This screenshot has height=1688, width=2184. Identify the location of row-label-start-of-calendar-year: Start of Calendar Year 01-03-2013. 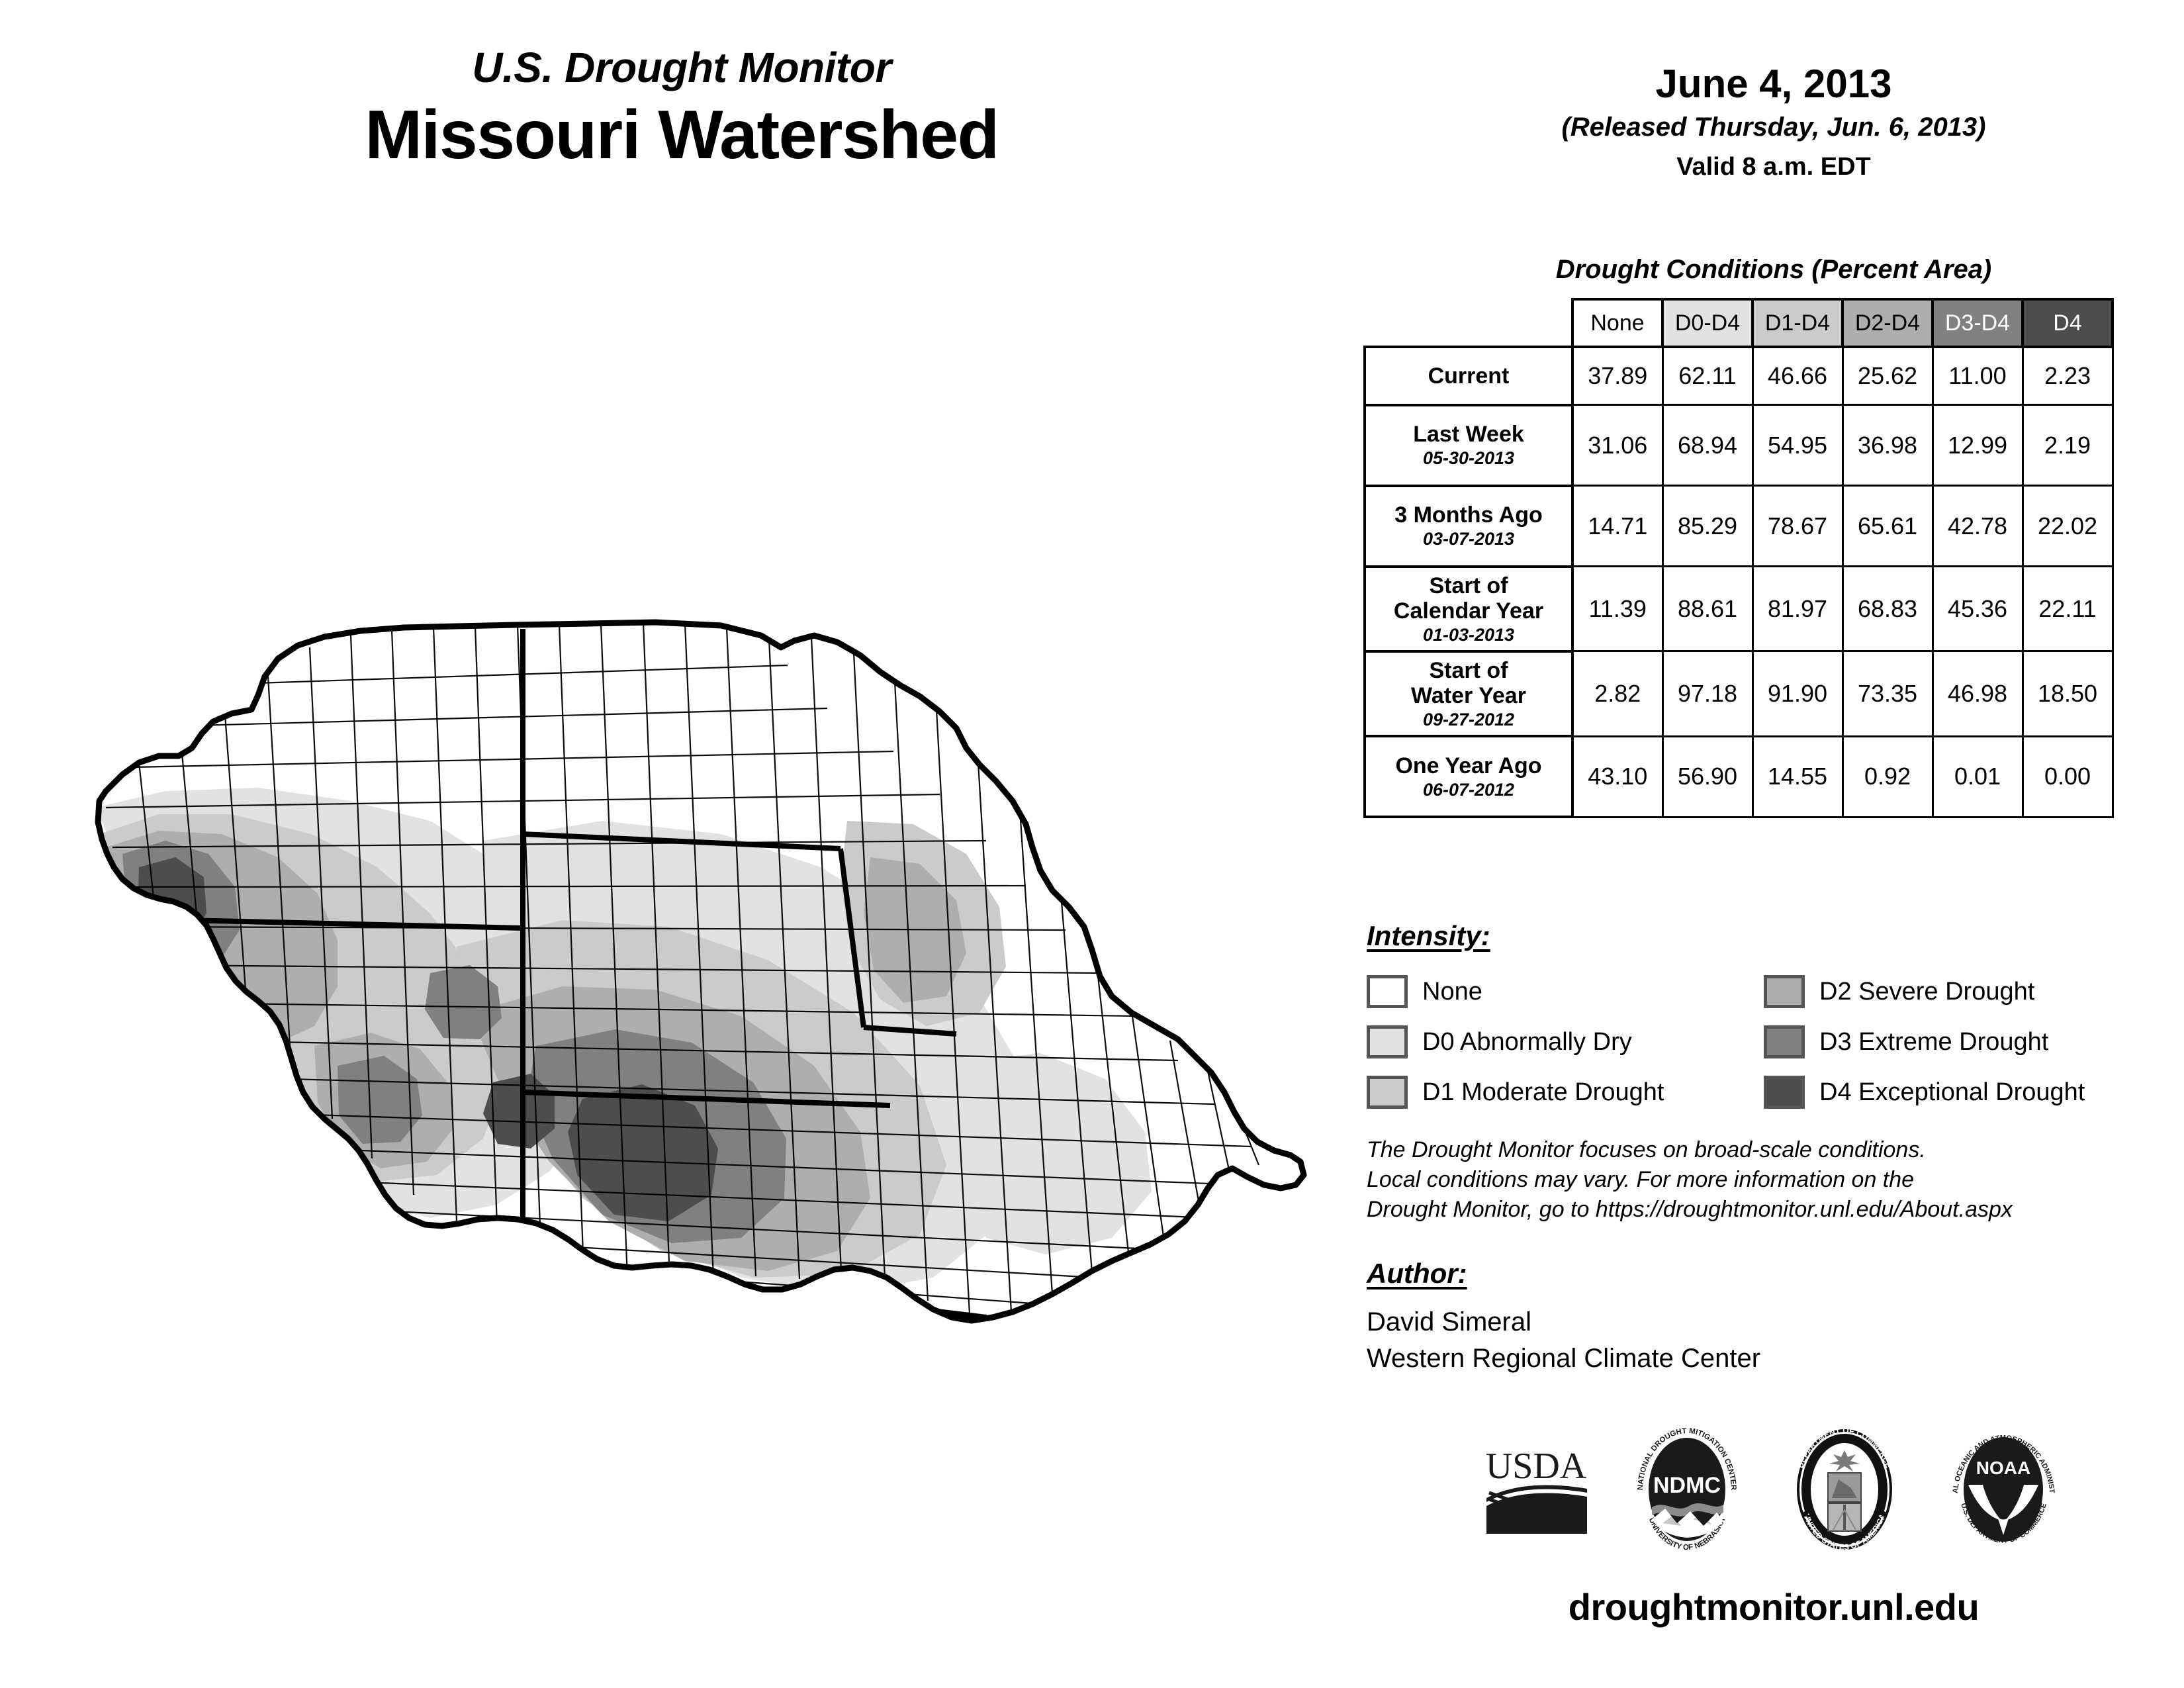
(1468, 609).